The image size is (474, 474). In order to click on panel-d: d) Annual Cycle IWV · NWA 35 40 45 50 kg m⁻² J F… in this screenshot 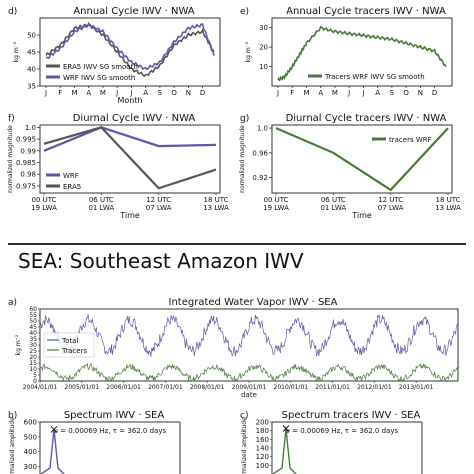, I will do `click(114, 55)`.